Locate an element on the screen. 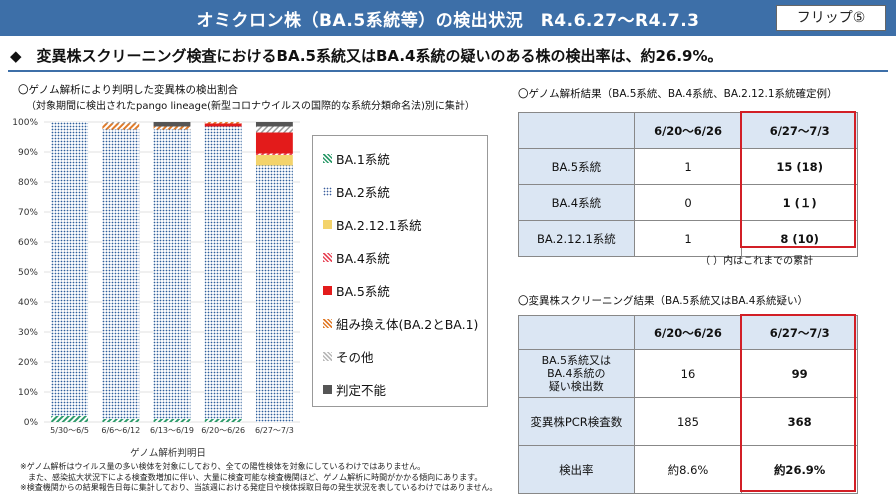 The width and height of the screenshot is (896, 504). row-label: BA.5系統又は BA.4系統の 疑い検出数 is located at coordinates (576, 373).